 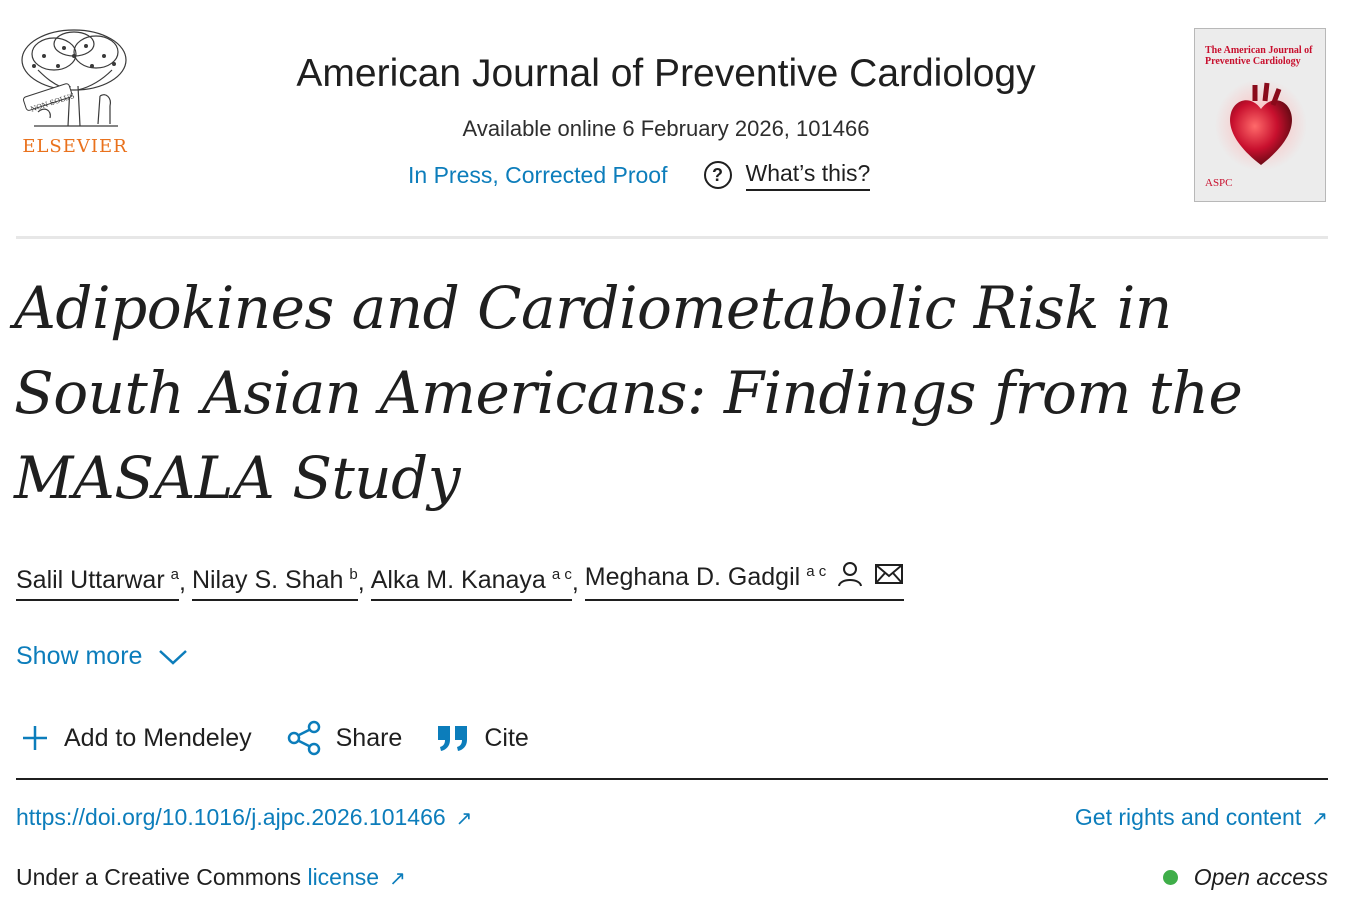 I want to click on open-access-badge: Open access, so click(x=1245, y=877).